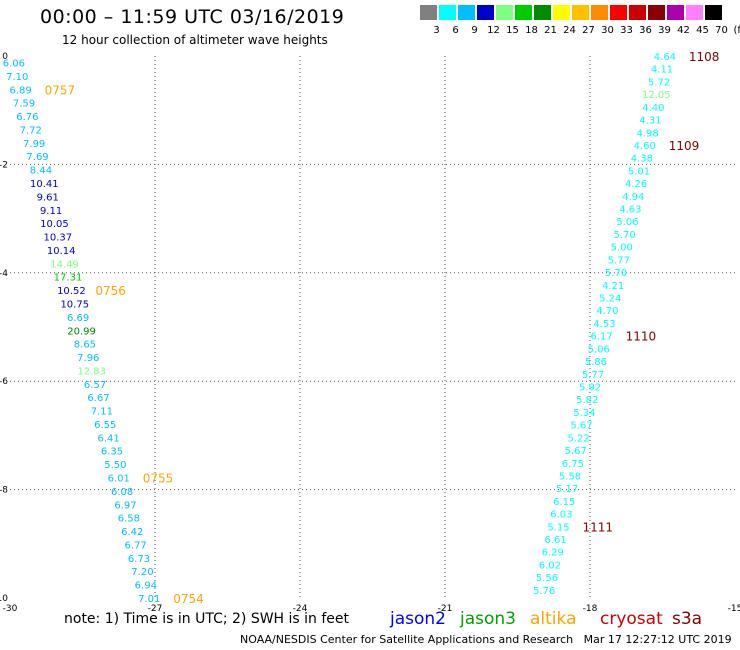 The height and width of the screenshot is (650, 740). I want to click on wave-height-value: 6.15, so click(564, 502).